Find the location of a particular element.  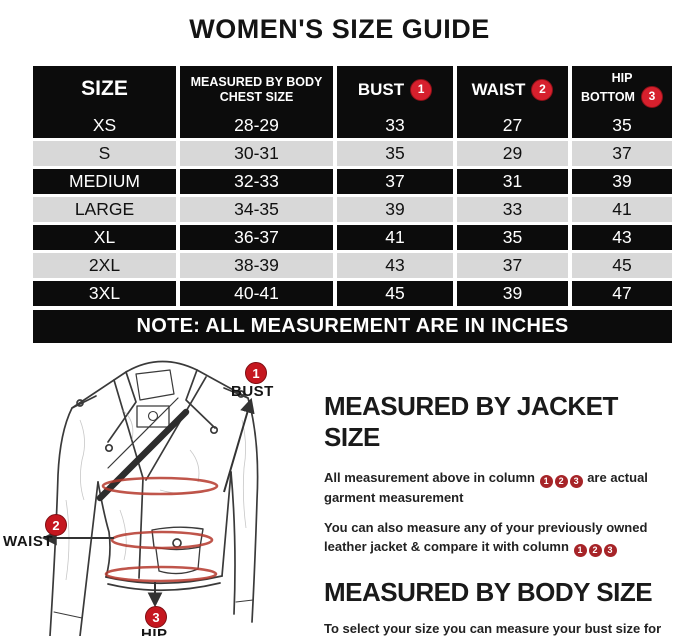

bust-cell: 39 is located at coordinates (395, 209).